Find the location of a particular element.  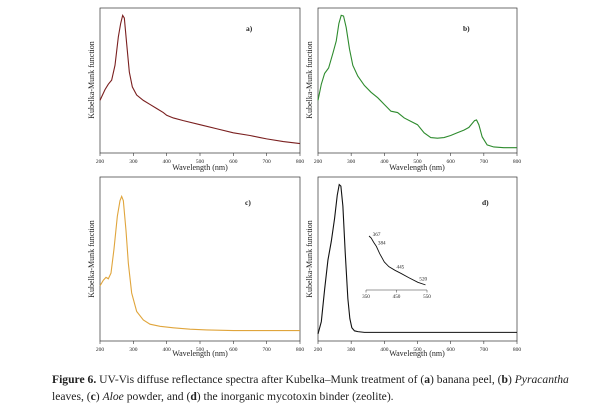

panel-d-xtick-label: 800 is located at coordinates (517, 350).